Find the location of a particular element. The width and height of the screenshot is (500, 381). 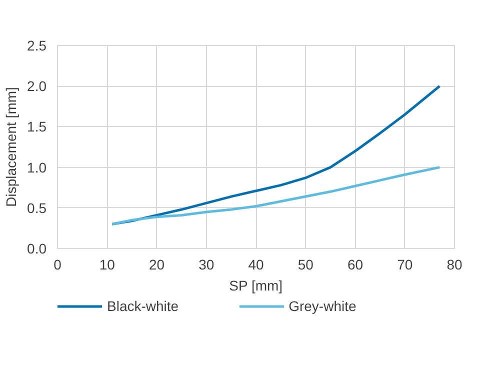

x-tick-label: 80 is located at coordinates (454, 264).